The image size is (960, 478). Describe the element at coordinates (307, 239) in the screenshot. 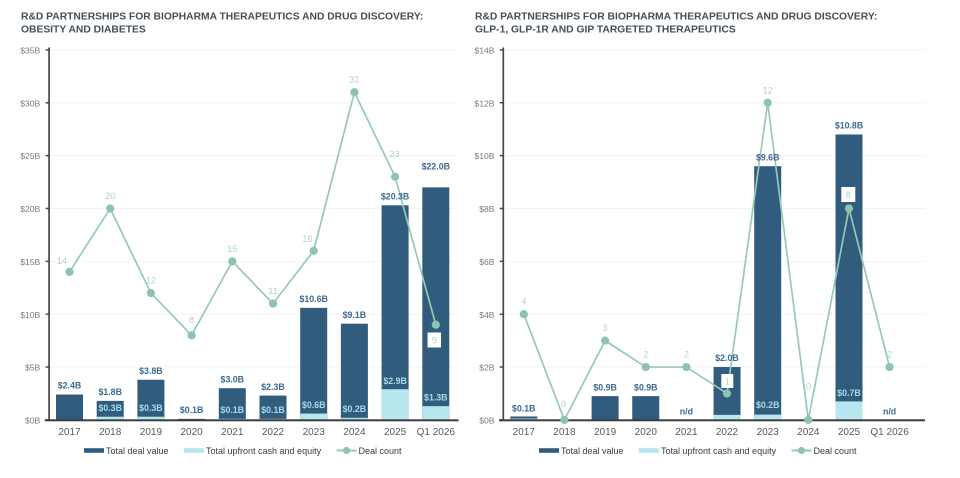

I see `svg-text: 16` at that location.